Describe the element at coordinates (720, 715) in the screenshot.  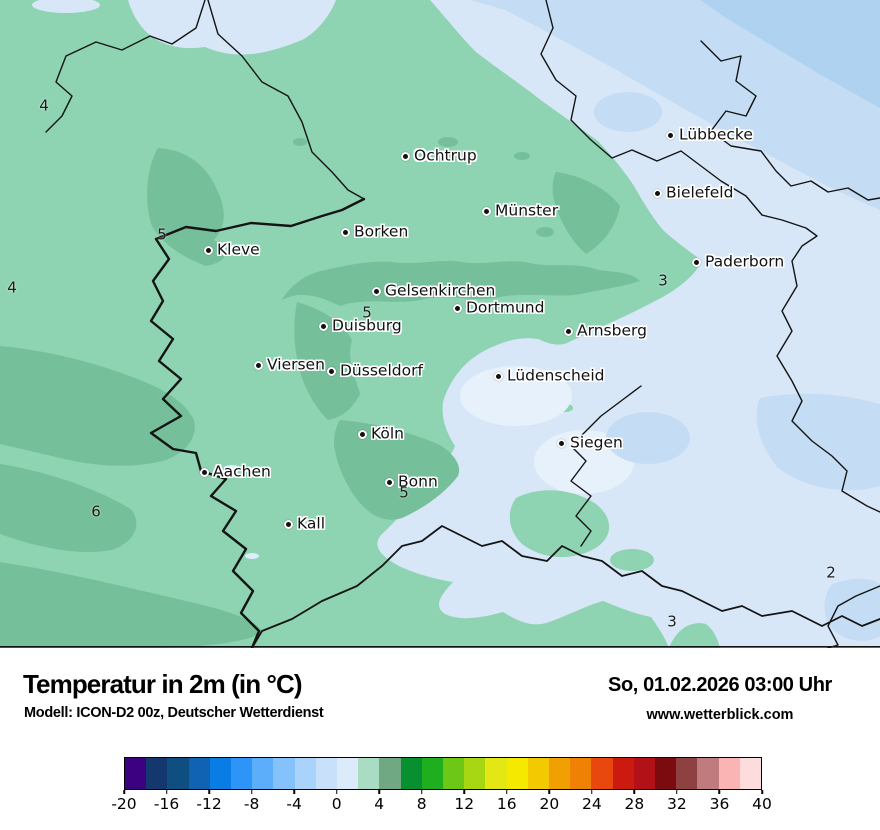
I see `website-url: www.wetterblick.com` at that location.